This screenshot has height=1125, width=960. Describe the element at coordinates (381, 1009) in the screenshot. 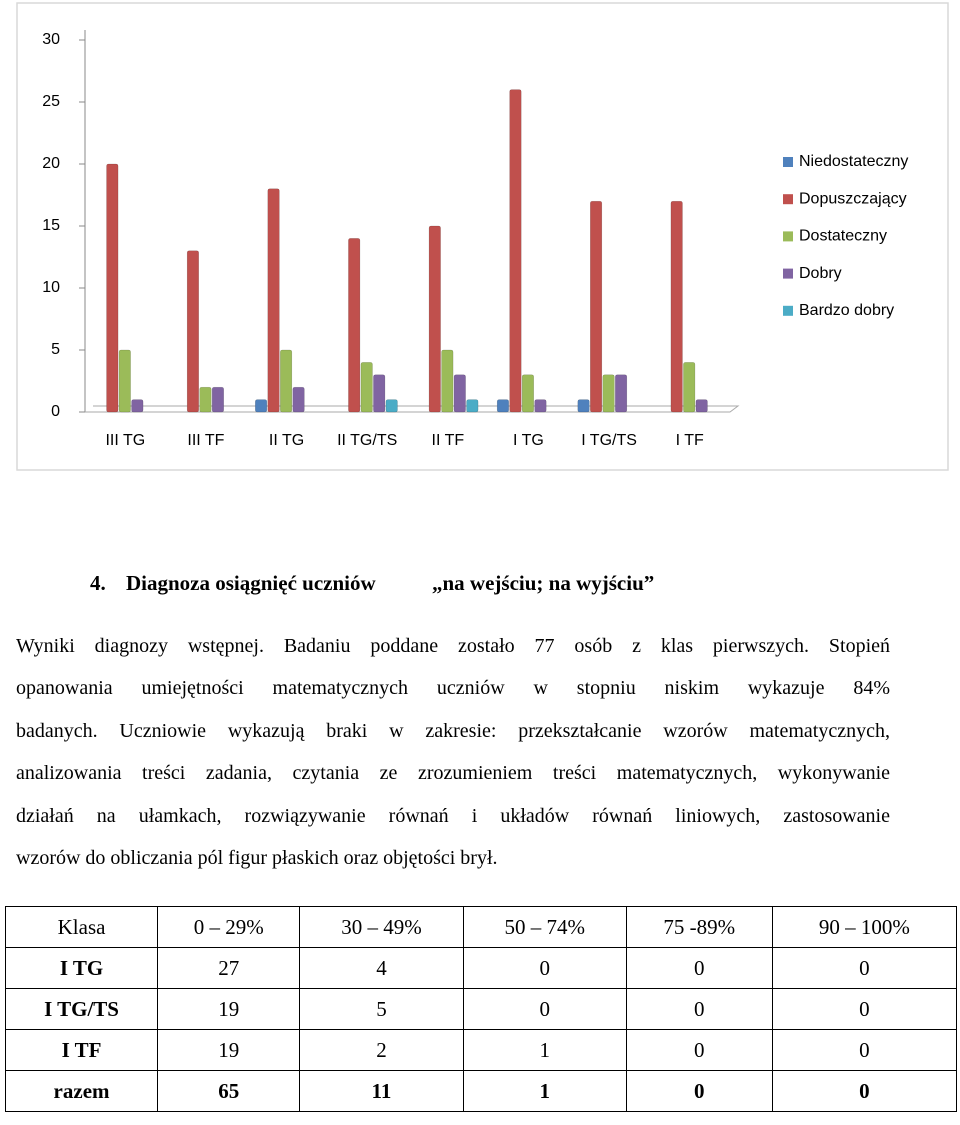

I see `table-cell: 5` at that location.